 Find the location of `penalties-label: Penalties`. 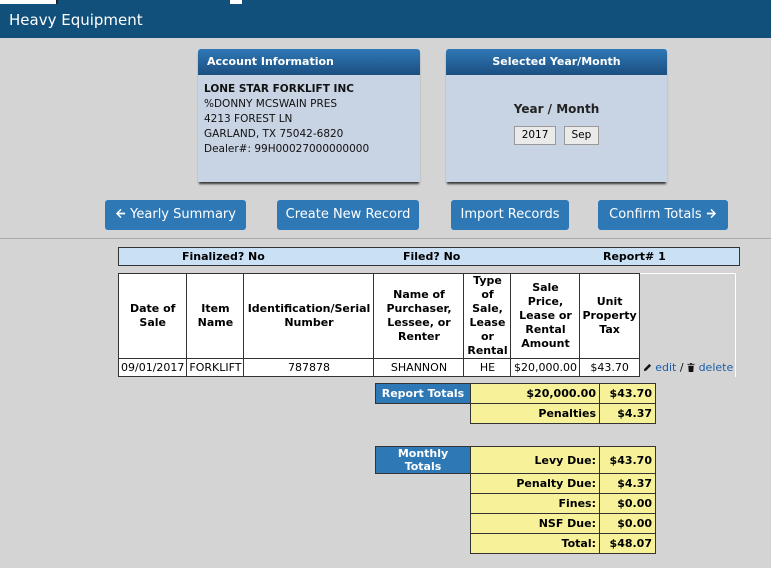

penalties-label: Penalties is located at coordinates (535, 413).